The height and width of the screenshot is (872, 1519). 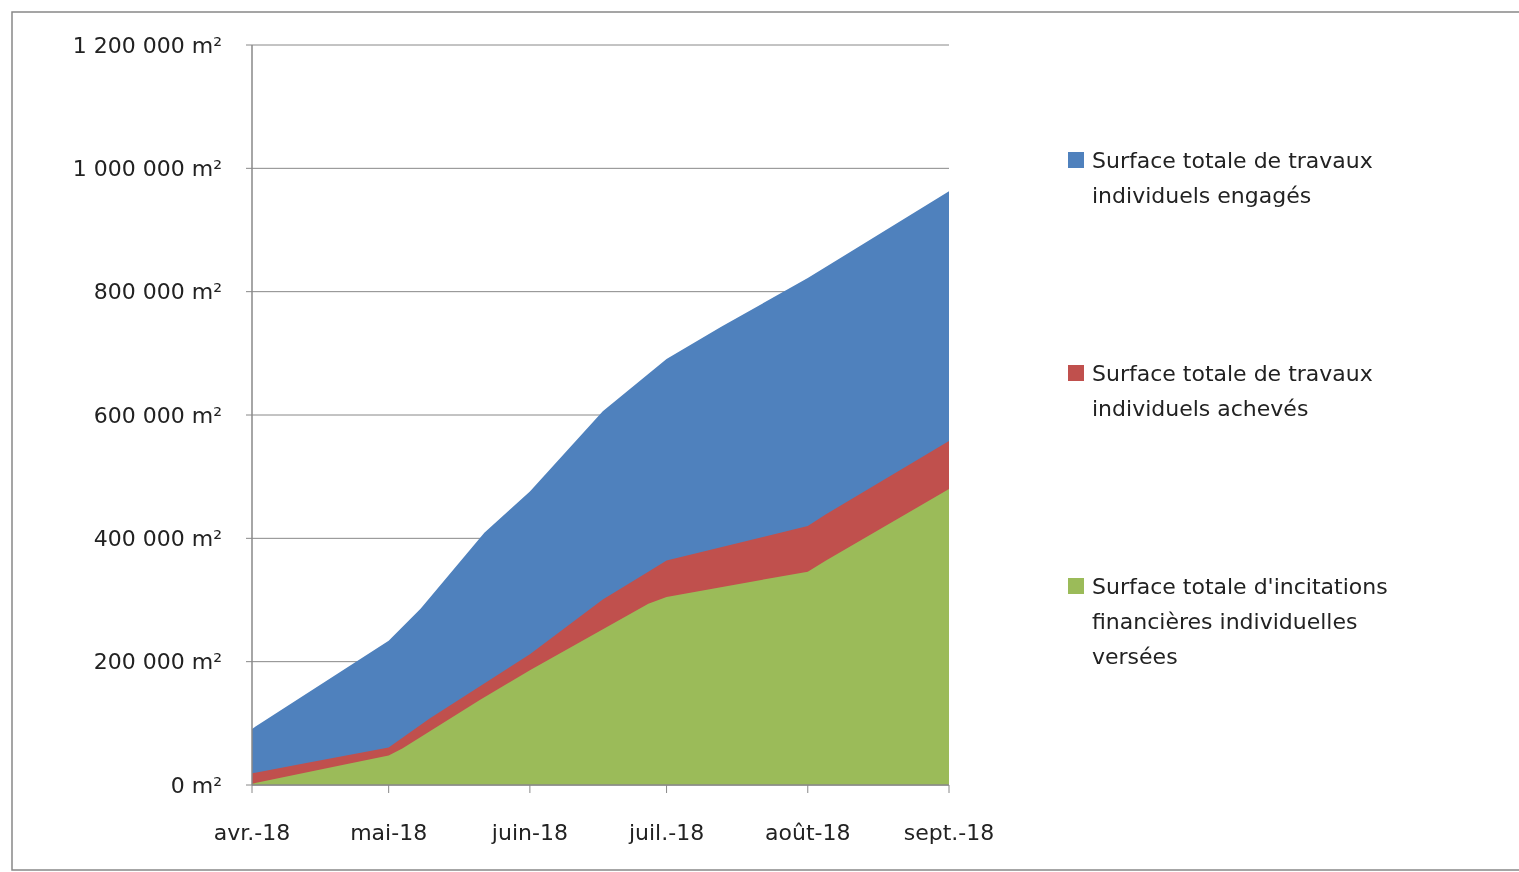 What do you see at coordinates (147, 45) in the screenshot?
I see `y-tick-label: 1 200 000 m²` at bounding box center [147, 45].